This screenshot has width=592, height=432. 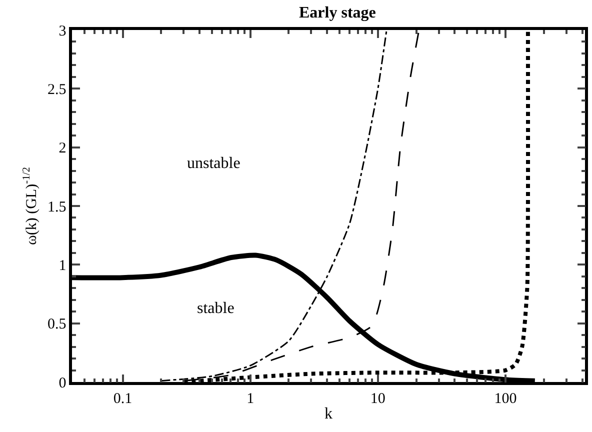 What do you see at coordinates (57, 90) in the screenshot?
I see `y-tick-label: 2.5` at bounding box center [57, 90].